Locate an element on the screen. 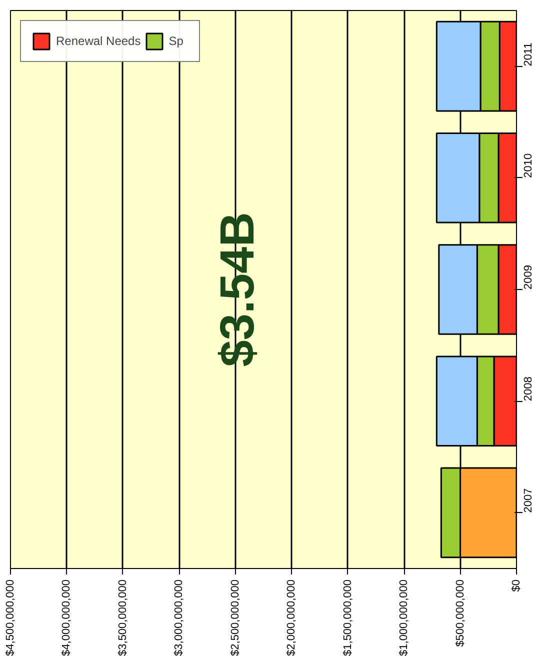  legend-label: Sp is located at coordinates (176, 41).